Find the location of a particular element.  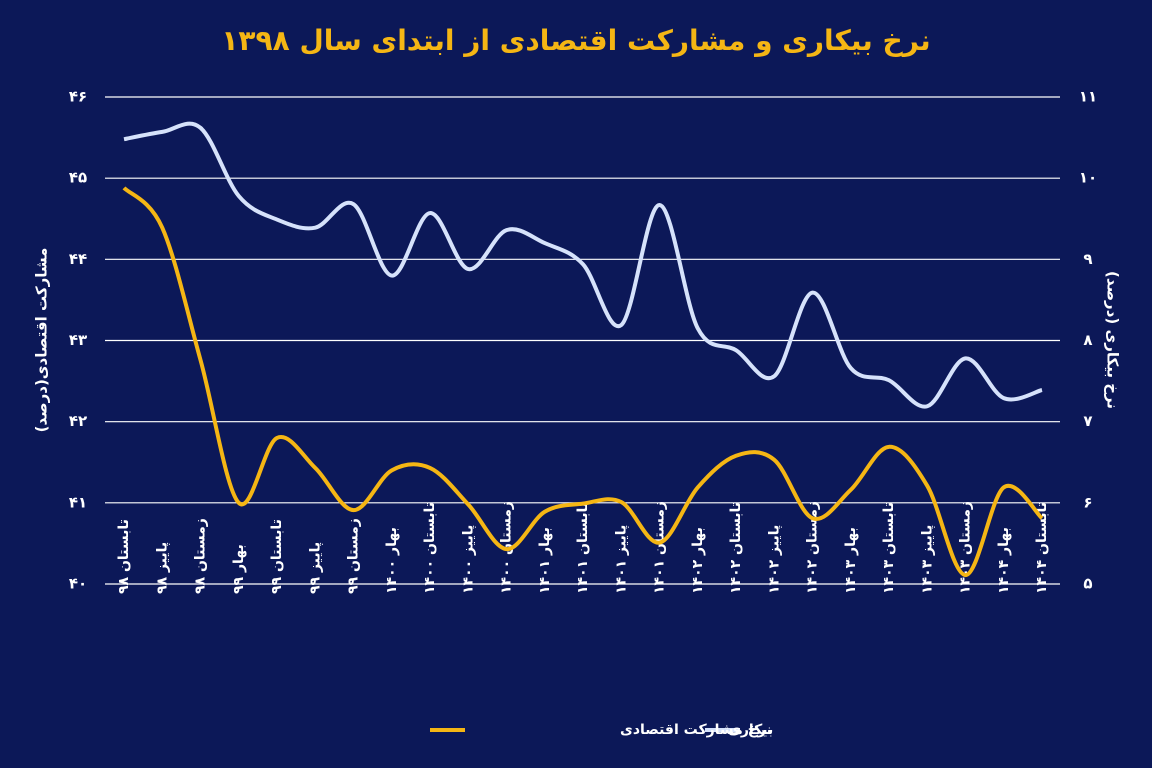

x-tick-label: تابستان ۱۴۰۰ is located at coordinates (430, 548).